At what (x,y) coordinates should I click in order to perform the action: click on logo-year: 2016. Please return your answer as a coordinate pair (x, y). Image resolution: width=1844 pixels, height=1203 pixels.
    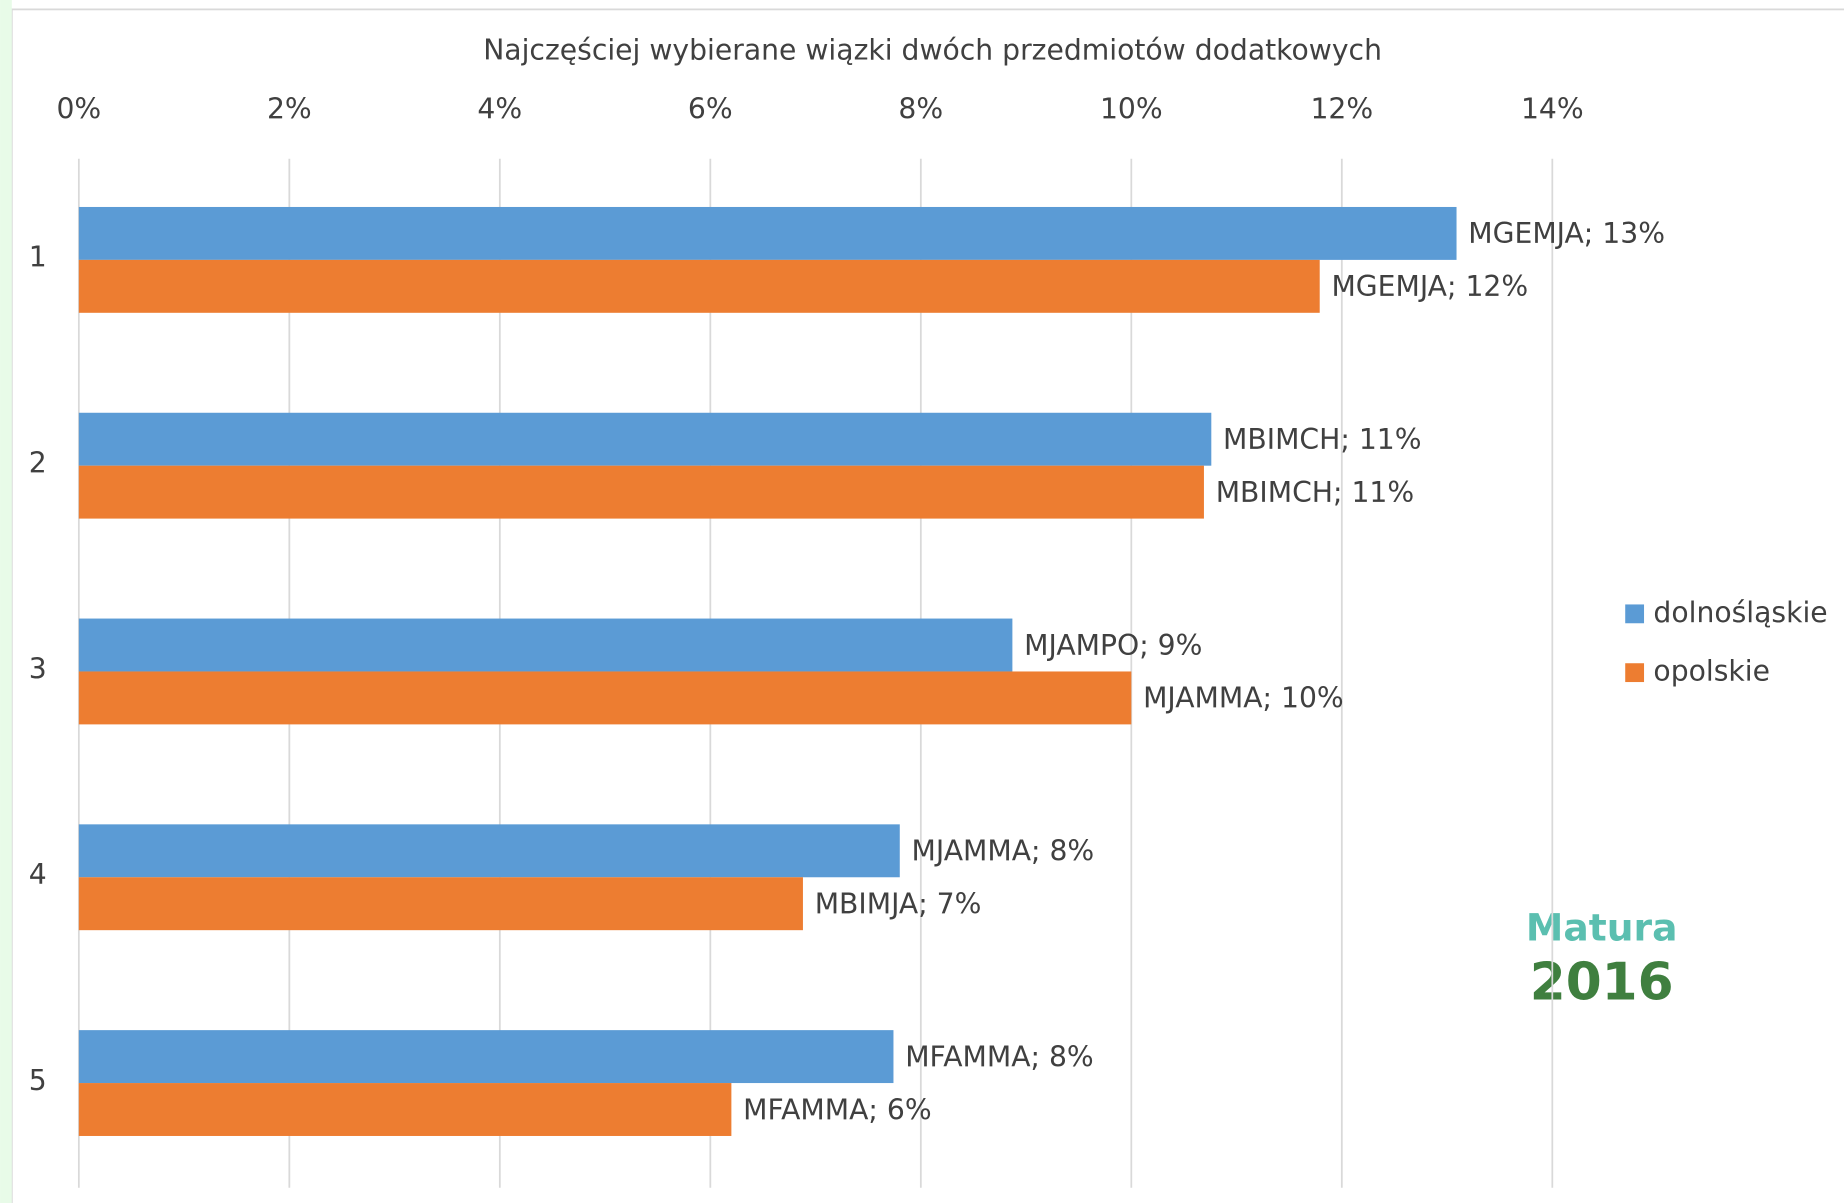
    Looking at the image, I should click on (1602, 982).